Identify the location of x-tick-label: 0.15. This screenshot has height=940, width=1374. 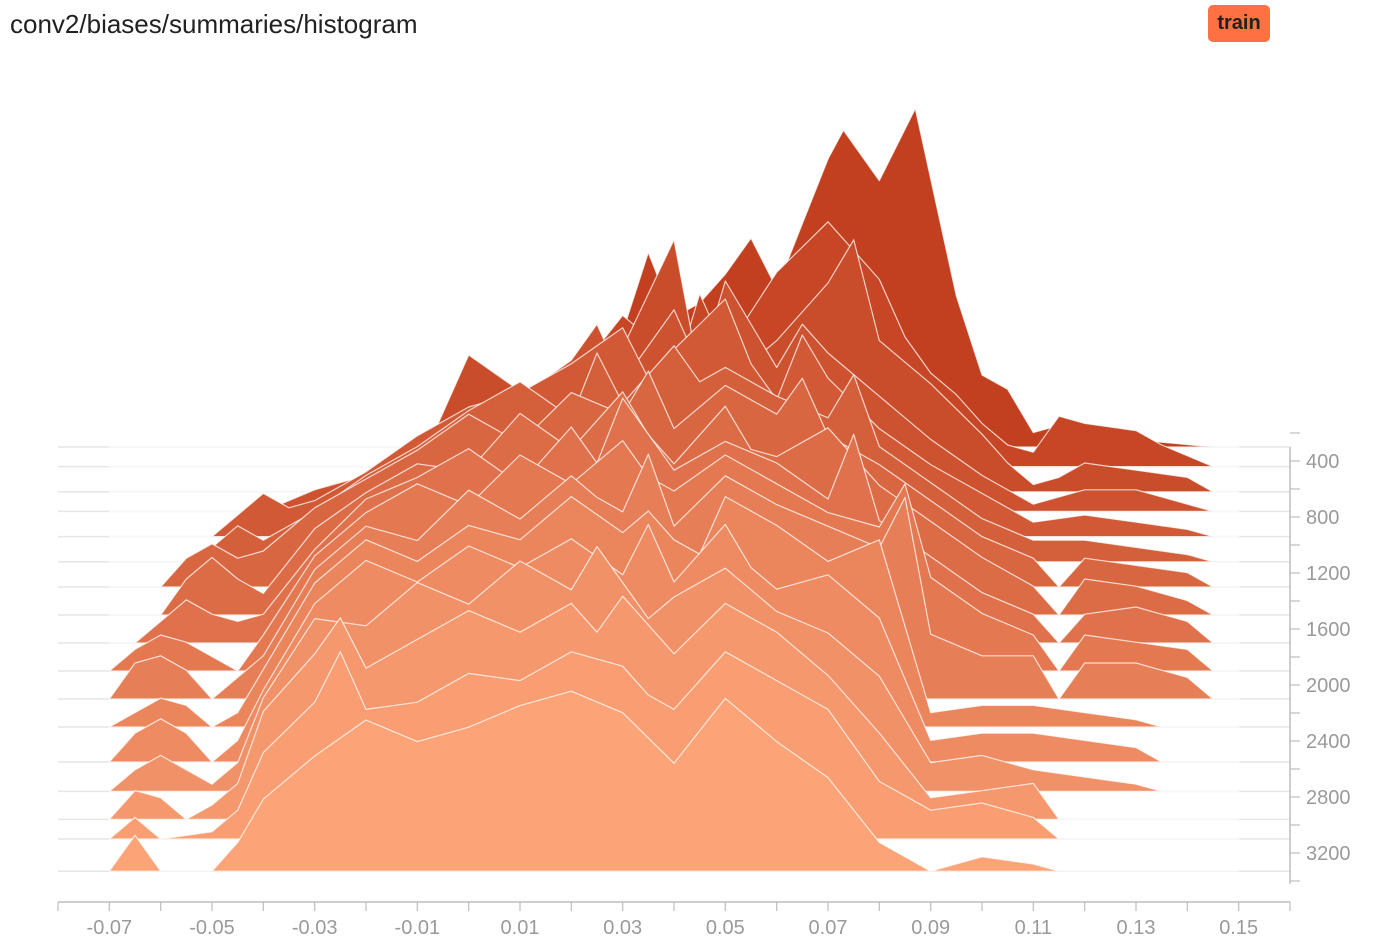
(1238, 928).